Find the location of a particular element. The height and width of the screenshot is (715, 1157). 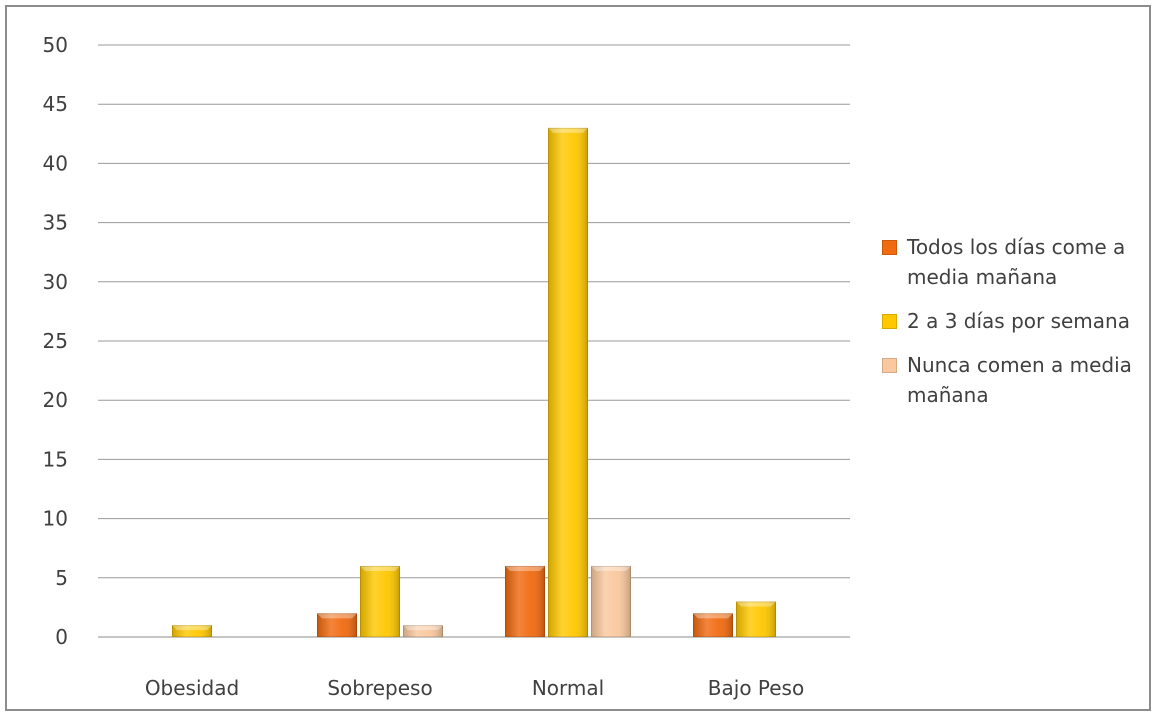

y-tick-label: 20 is located at coordinates (55, 400).